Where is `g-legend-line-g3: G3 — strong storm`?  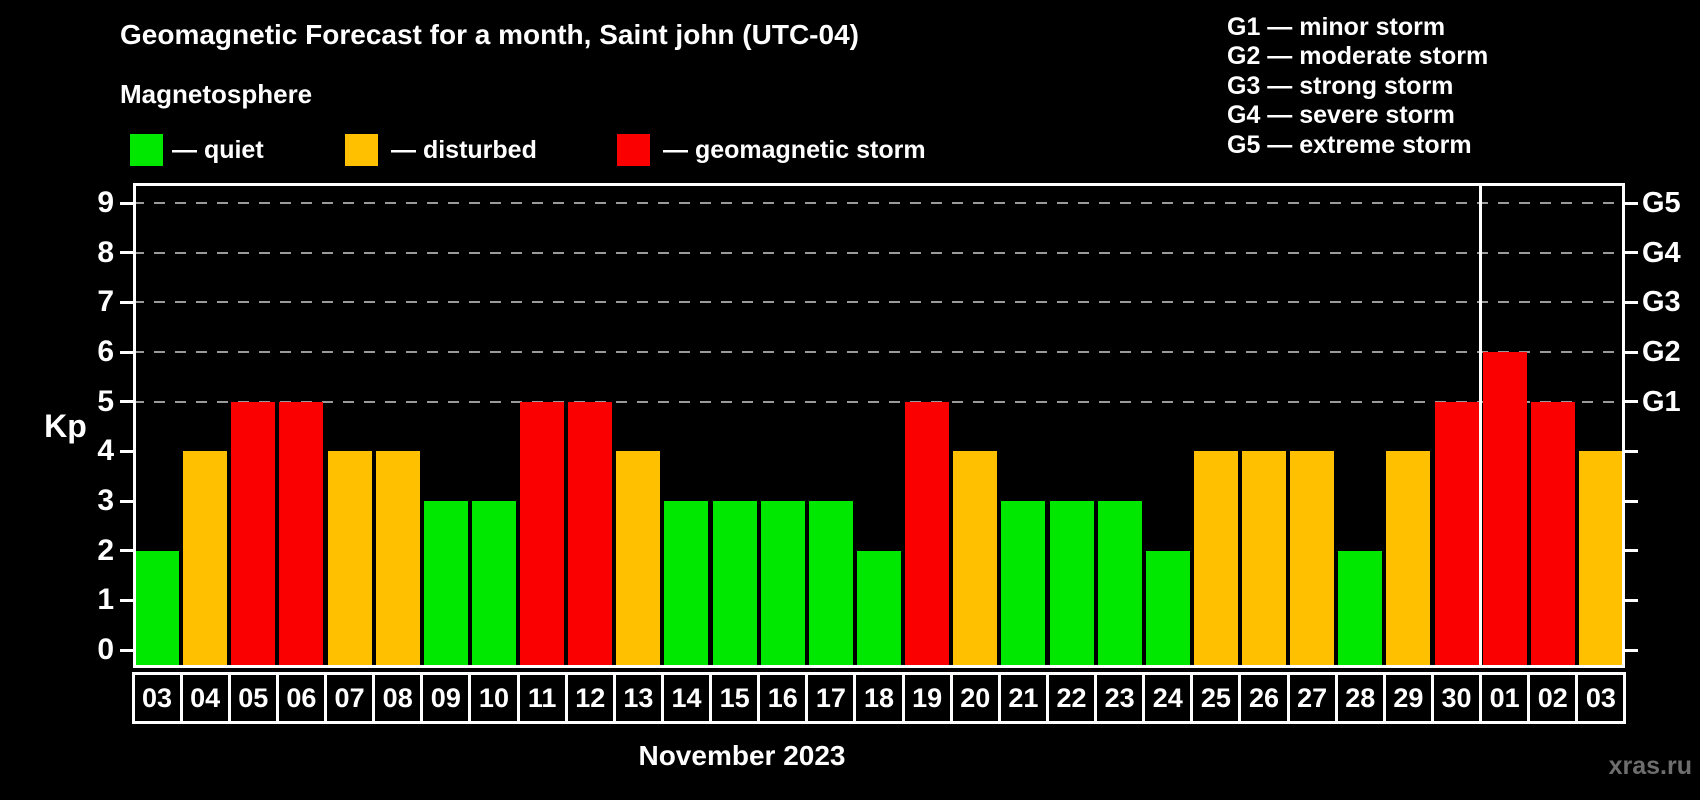 g-legend-line-g3: G3 — strong storm is located at coordinates (1340, 85).